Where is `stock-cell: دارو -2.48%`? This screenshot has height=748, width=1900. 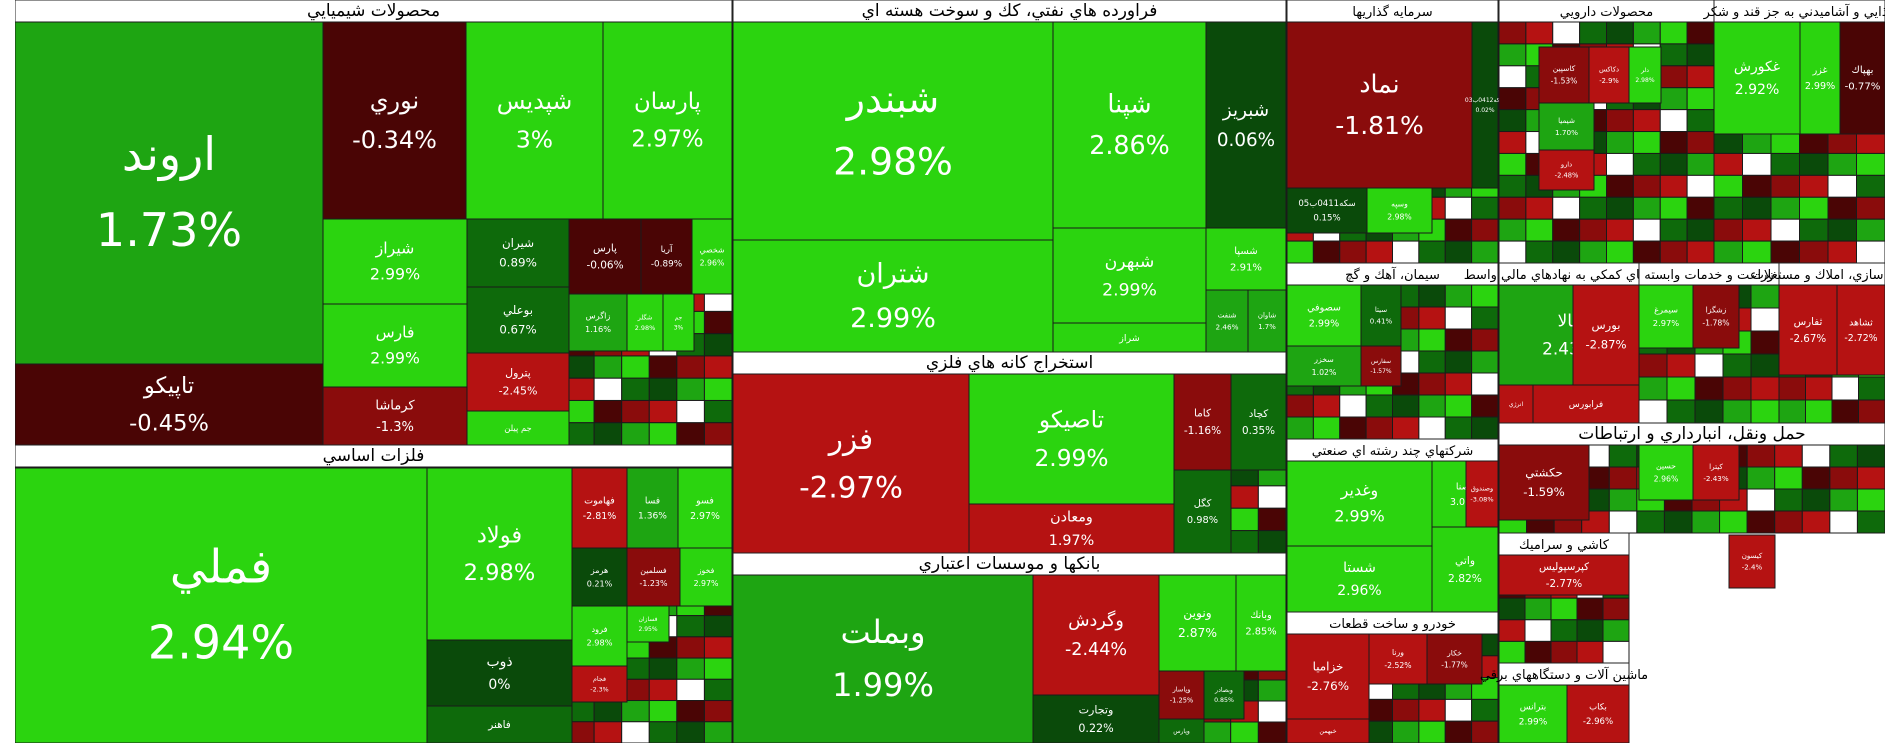
stock-cell: دارو -2.48% is located at coordinates (1566, 170).